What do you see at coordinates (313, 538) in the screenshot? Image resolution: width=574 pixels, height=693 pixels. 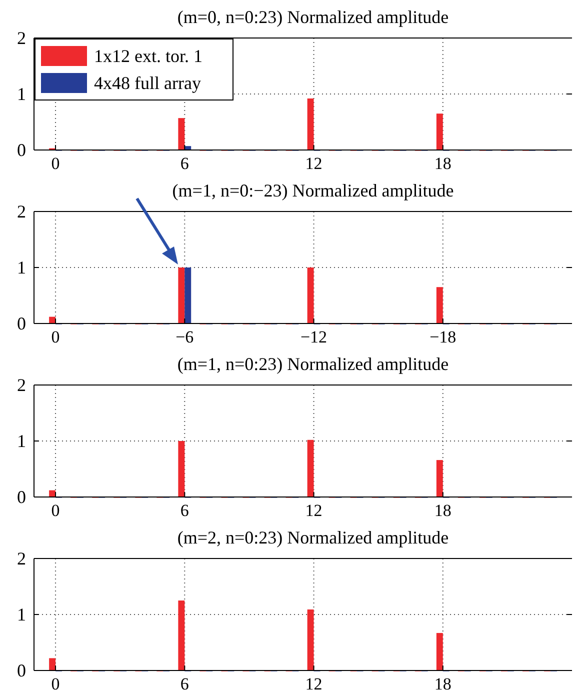 I see `chart-title: (m=2, n=0:23) Normalized amplitude` at bounding box center [313, 538].